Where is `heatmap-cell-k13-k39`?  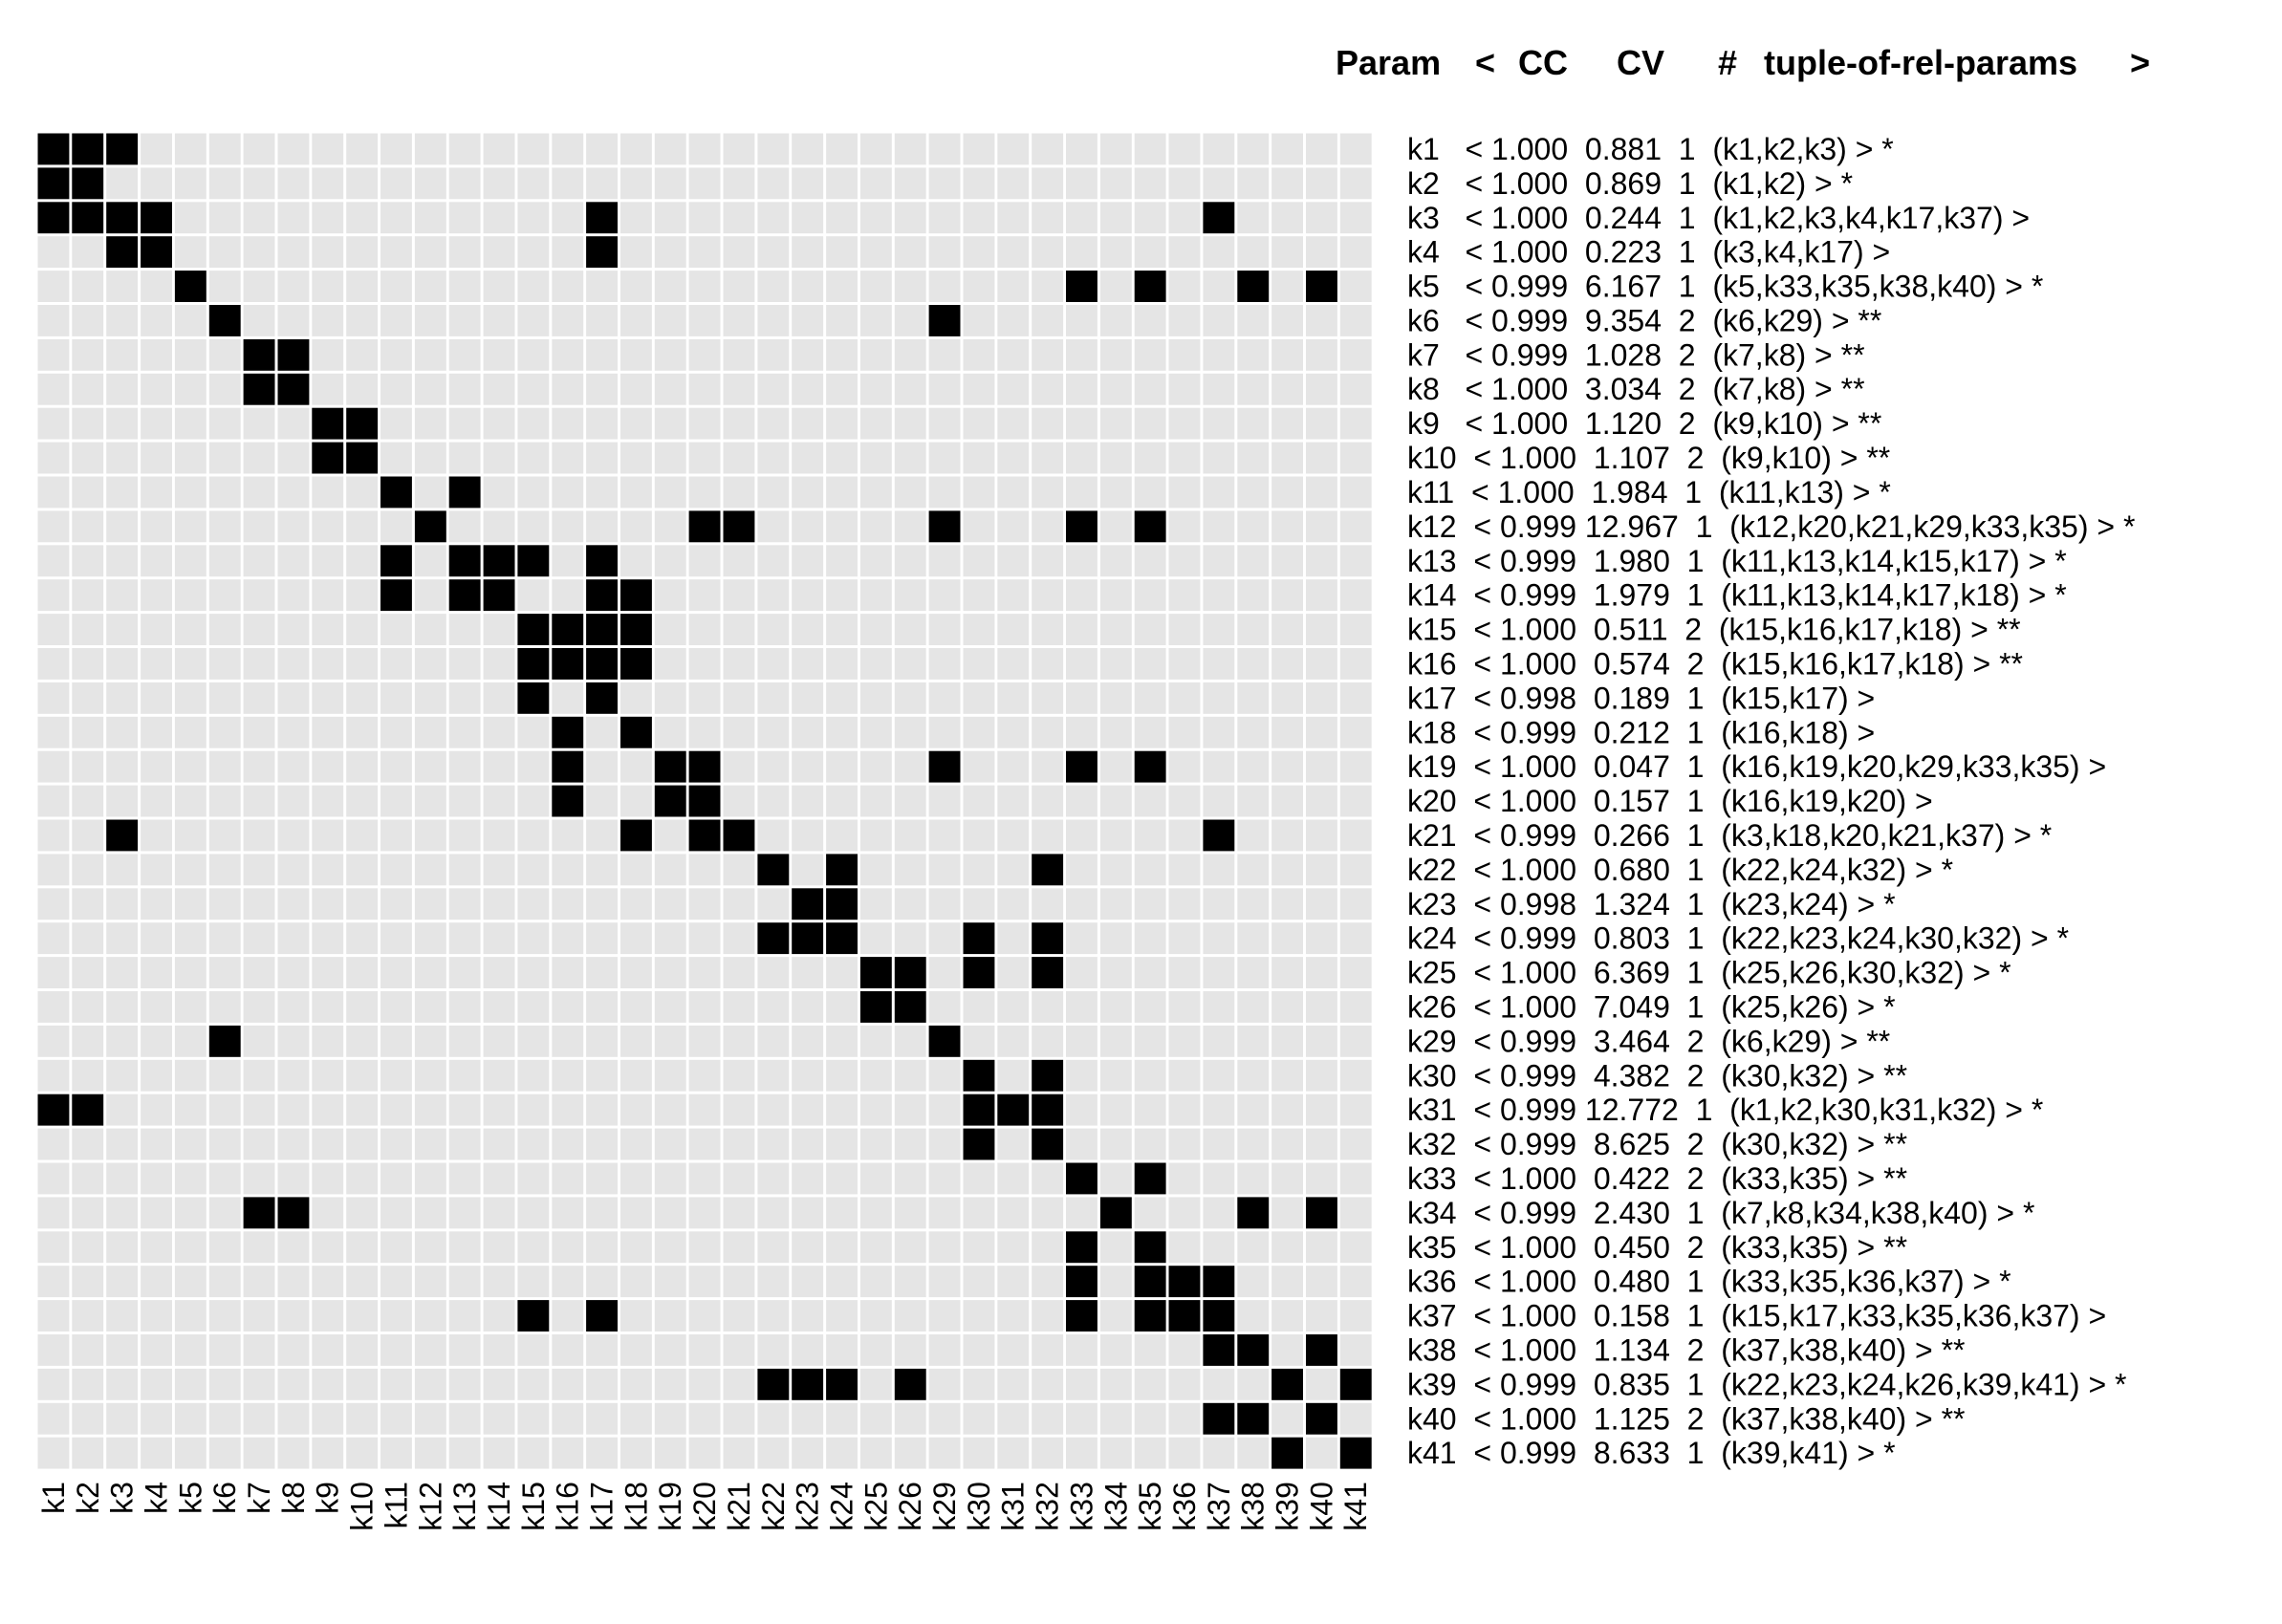
heatmap-cell-k13-k39 is located at coordinates (1287, 561).